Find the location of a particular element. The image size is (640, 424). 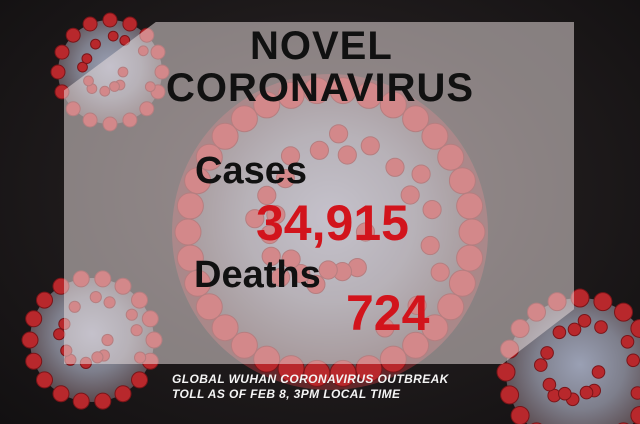

title-line-2: CORONAVIRUS is located at coordinates (320, 88).